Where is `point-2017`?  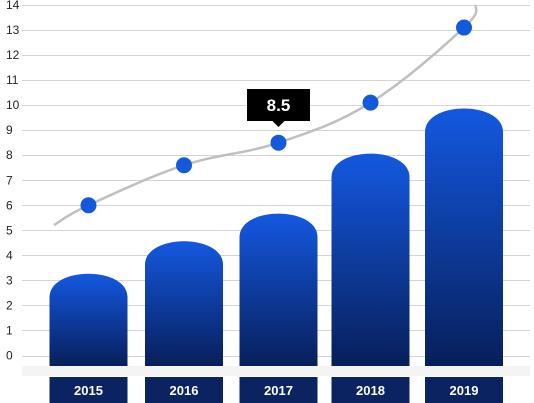
point-2017 is located at coordinates (278, 142).